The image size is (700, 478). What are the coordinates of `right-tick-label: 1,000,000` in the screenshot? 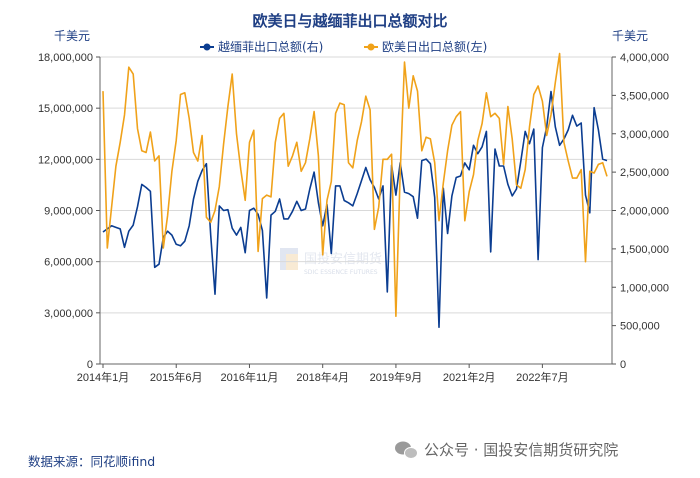 It's located at (644, 288).